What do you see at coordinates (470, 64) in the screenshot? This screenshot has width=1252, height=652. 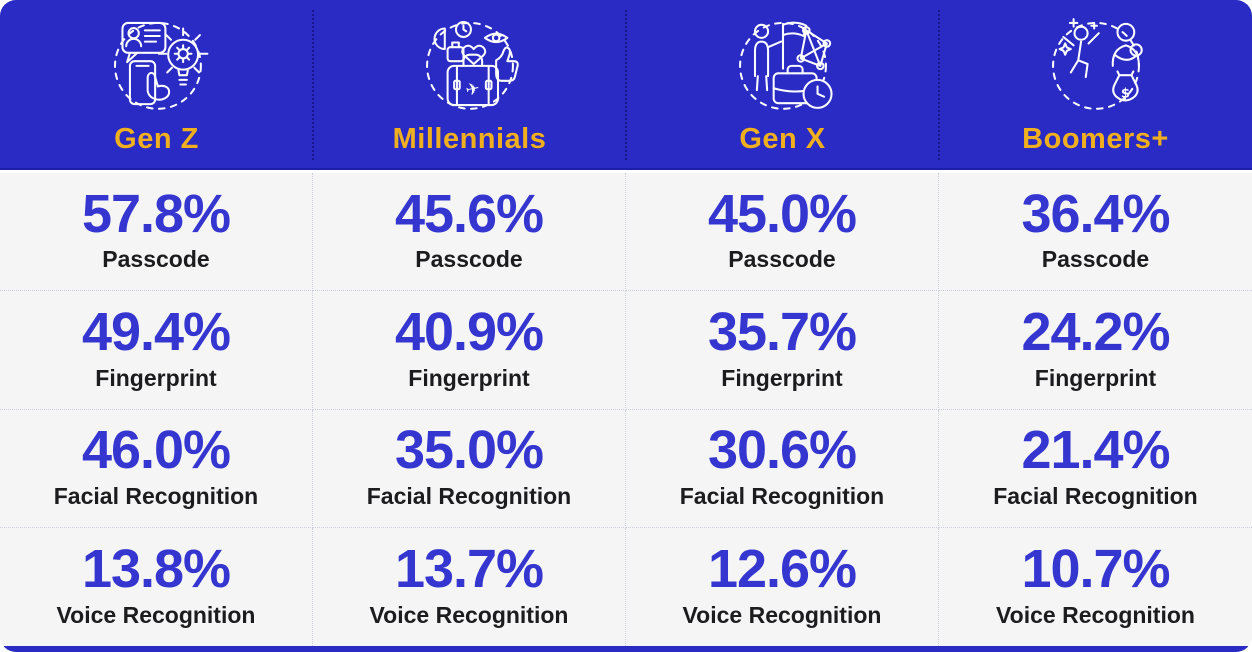 I see `millennials-collage-icon: ✈` at bounding box center [470, 64].